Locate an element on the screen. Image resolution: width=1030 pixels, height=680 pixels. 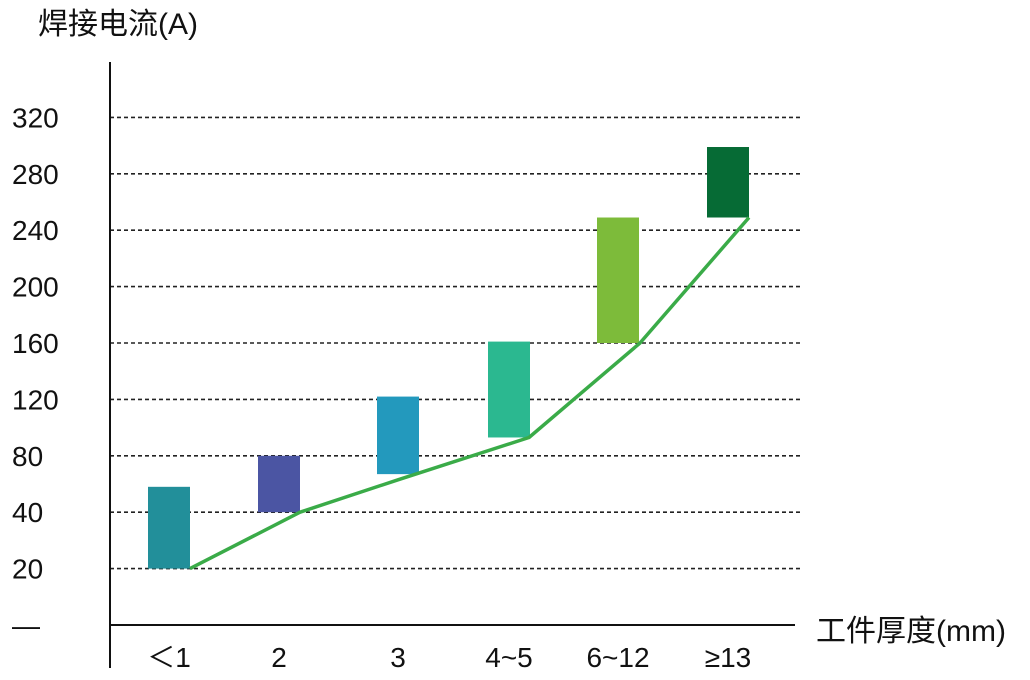
x-category-label: 6~12 is located at coordinates (617, 657).